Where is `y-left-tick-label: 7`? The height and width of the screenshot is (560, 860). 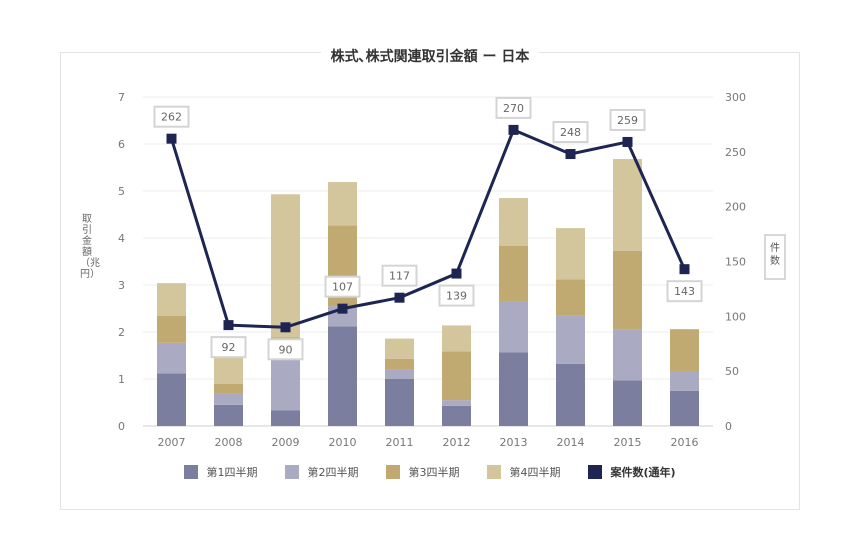 y-left-tick-label: 7 is located at coordinates (121, 97).